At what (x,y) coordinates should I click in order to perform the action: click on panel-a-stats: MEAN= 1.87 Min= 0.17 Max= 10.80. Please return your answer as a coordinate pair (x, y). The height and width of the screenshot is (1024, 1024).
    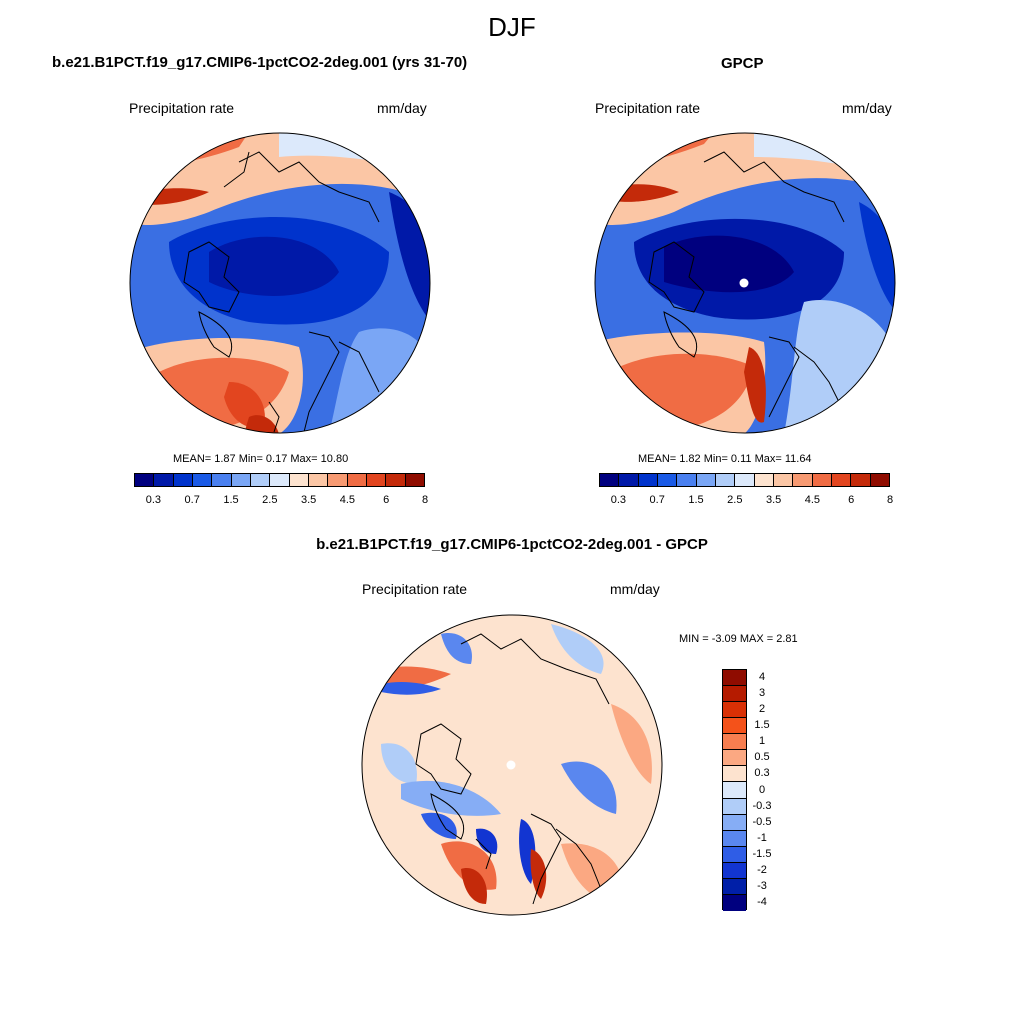
    Looking at the image, I should click on (261, 459).